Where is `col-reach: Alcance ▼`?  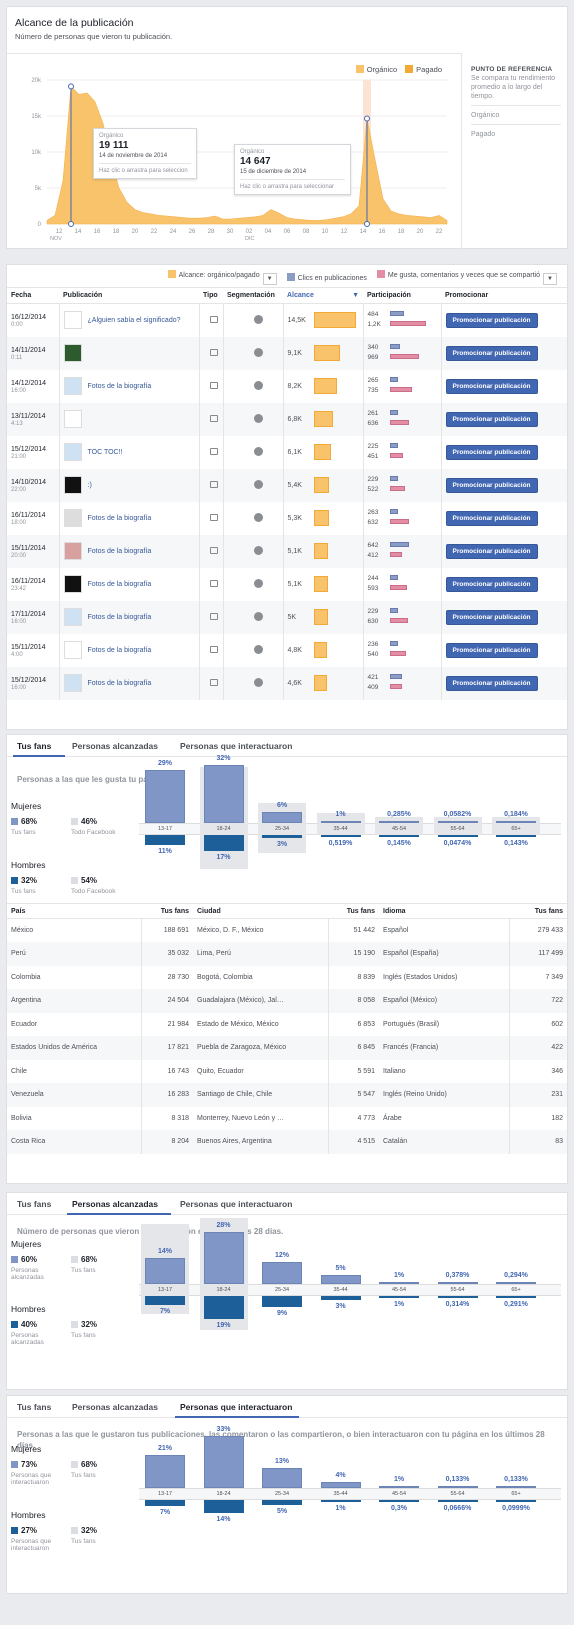
col-reach: Alcance ▼ is located at coordinates (323, 295).